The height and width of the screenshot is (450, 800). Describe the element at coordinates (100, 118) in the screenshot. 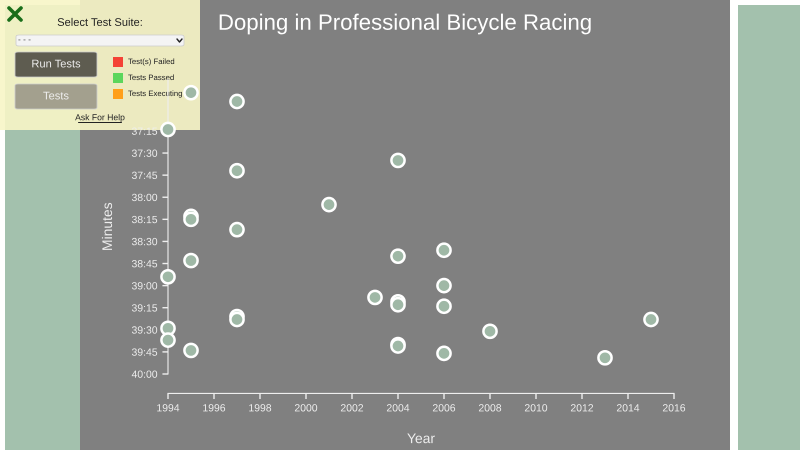

I see `text: Ask For Help` at that location.